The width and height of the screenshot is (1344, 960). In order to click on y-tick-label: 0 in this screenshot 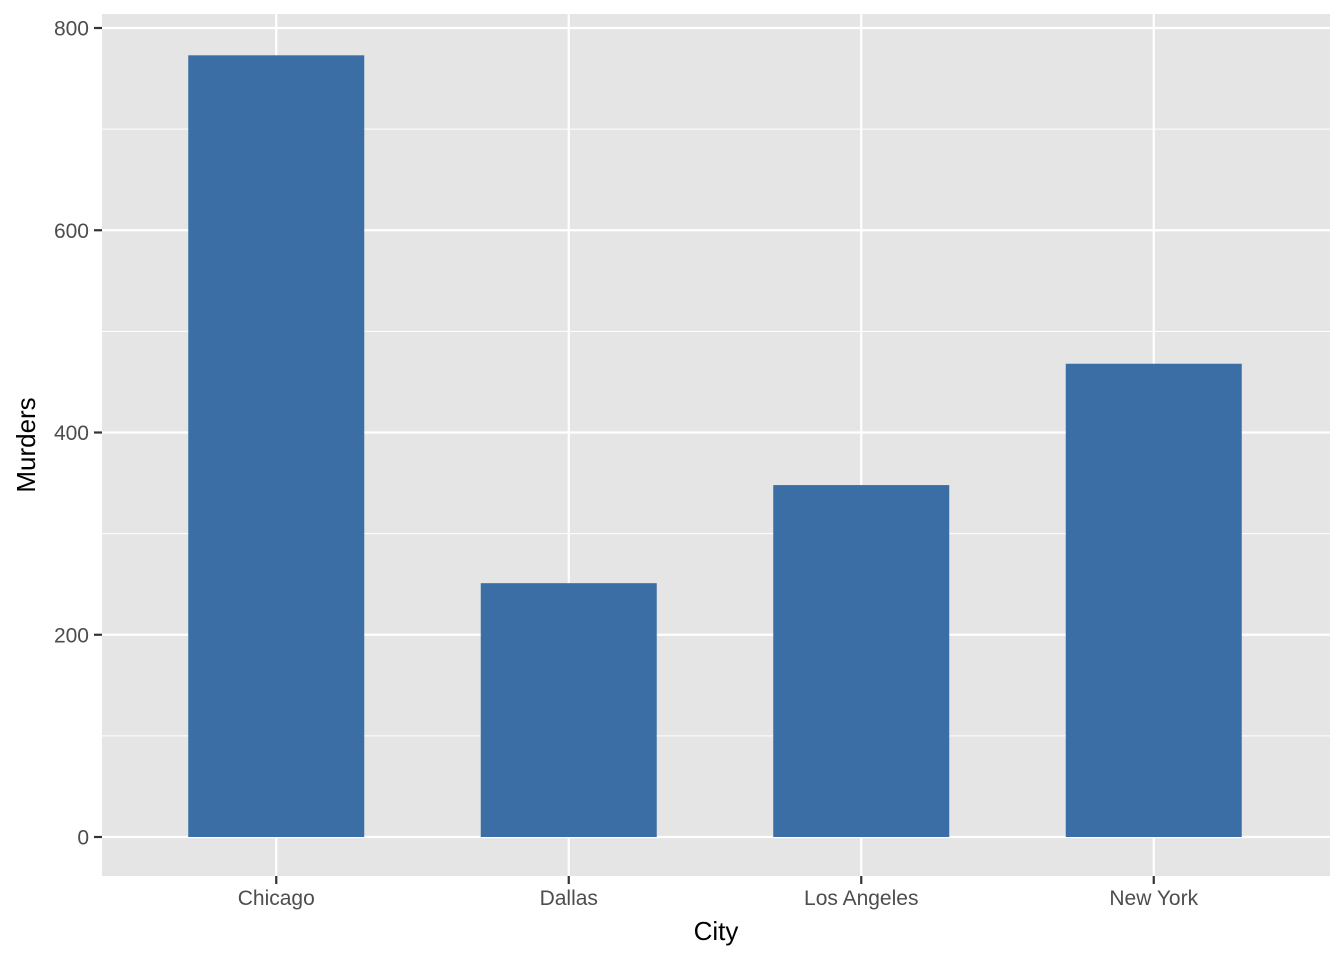, I will do `click(83, 838)`.